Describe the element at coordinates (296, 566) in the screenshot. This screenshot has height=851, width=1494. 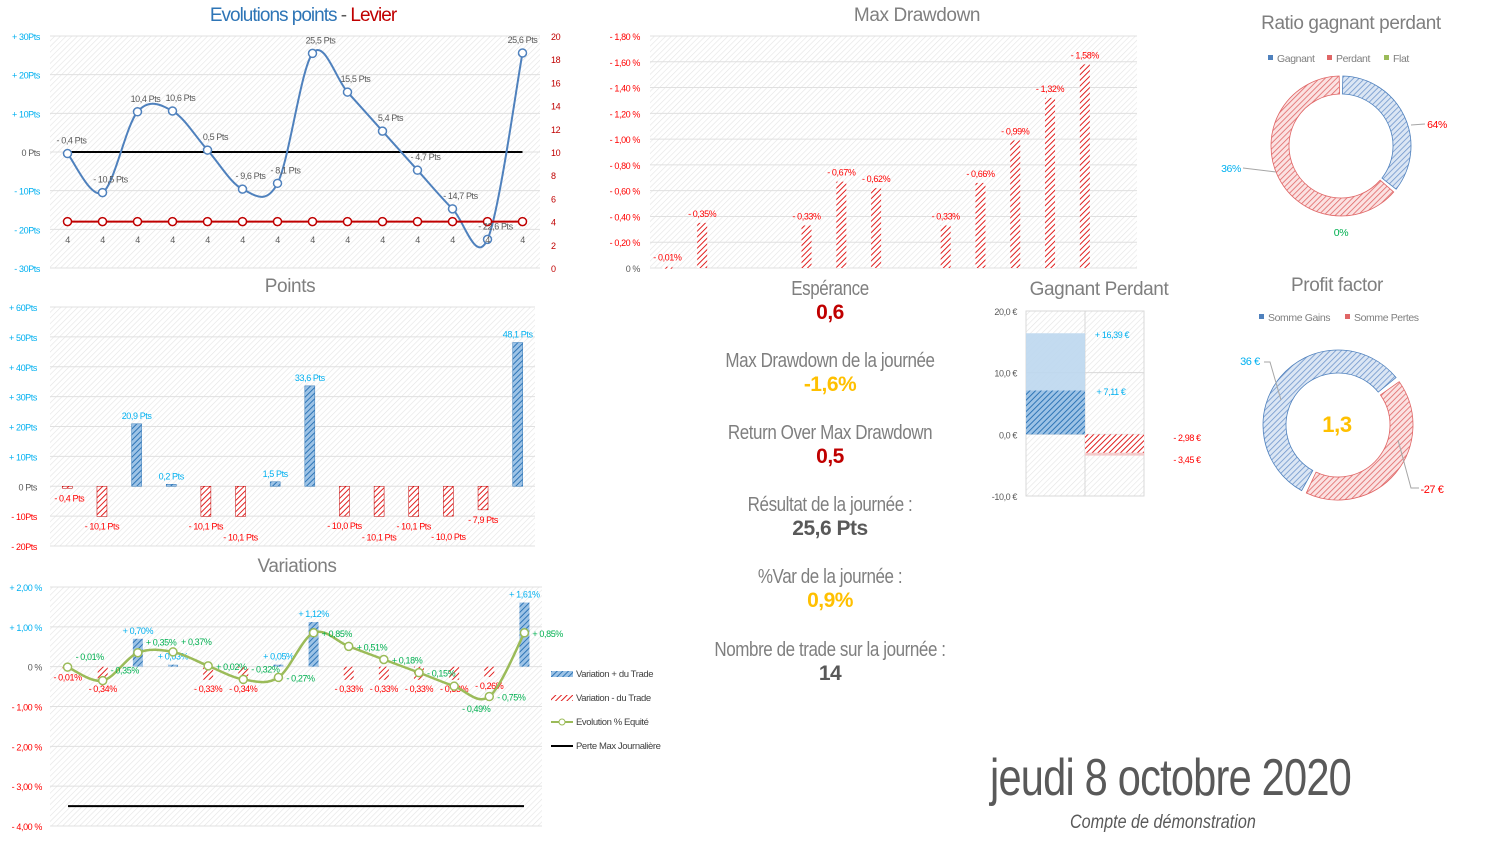
I see `variations-chart-title: Variations` at that location.